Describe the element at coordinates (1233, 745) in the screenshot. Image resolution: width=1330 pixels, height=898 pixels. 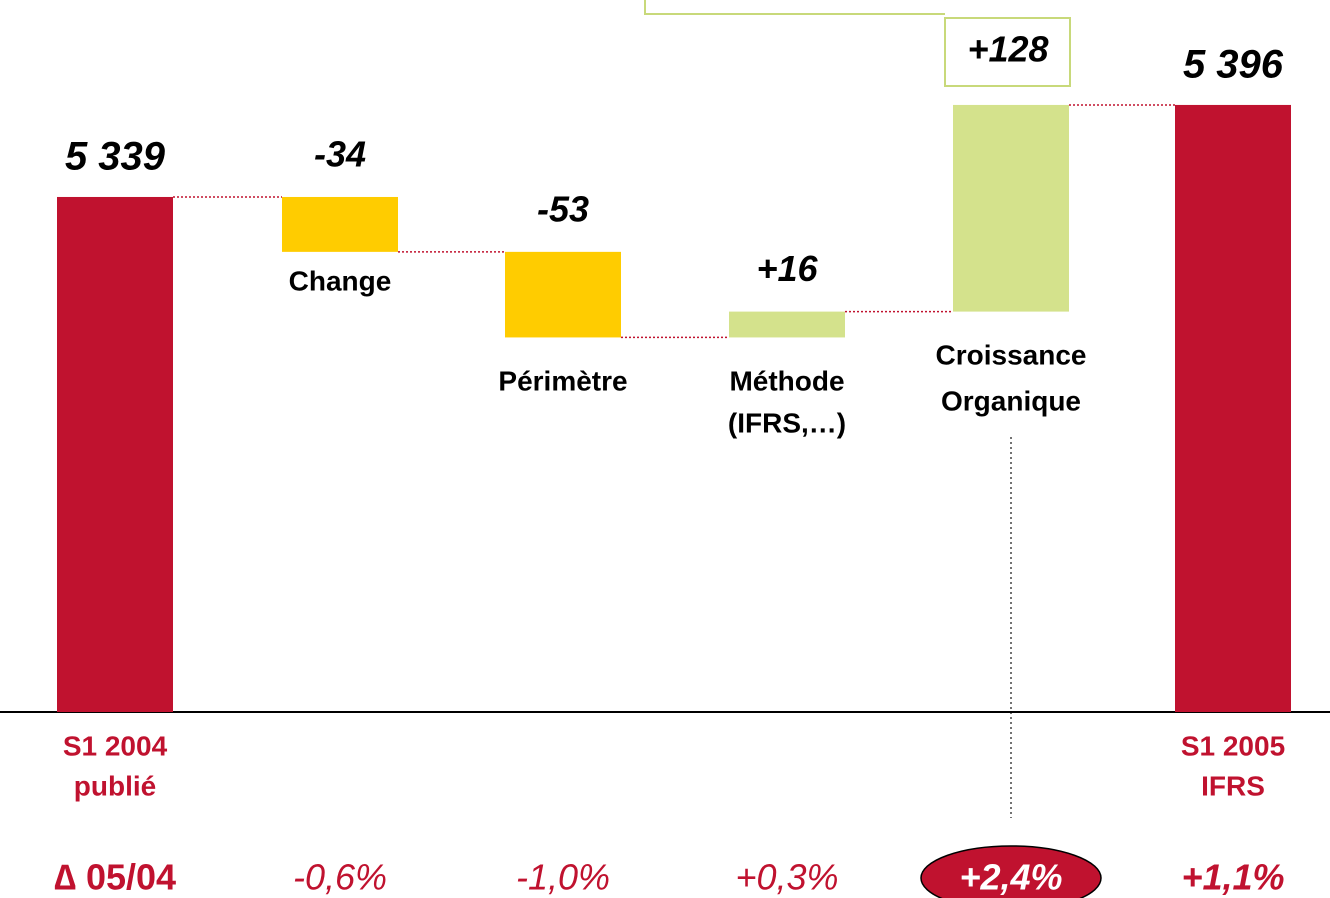
I see `category-label: S1 2005` at that location.